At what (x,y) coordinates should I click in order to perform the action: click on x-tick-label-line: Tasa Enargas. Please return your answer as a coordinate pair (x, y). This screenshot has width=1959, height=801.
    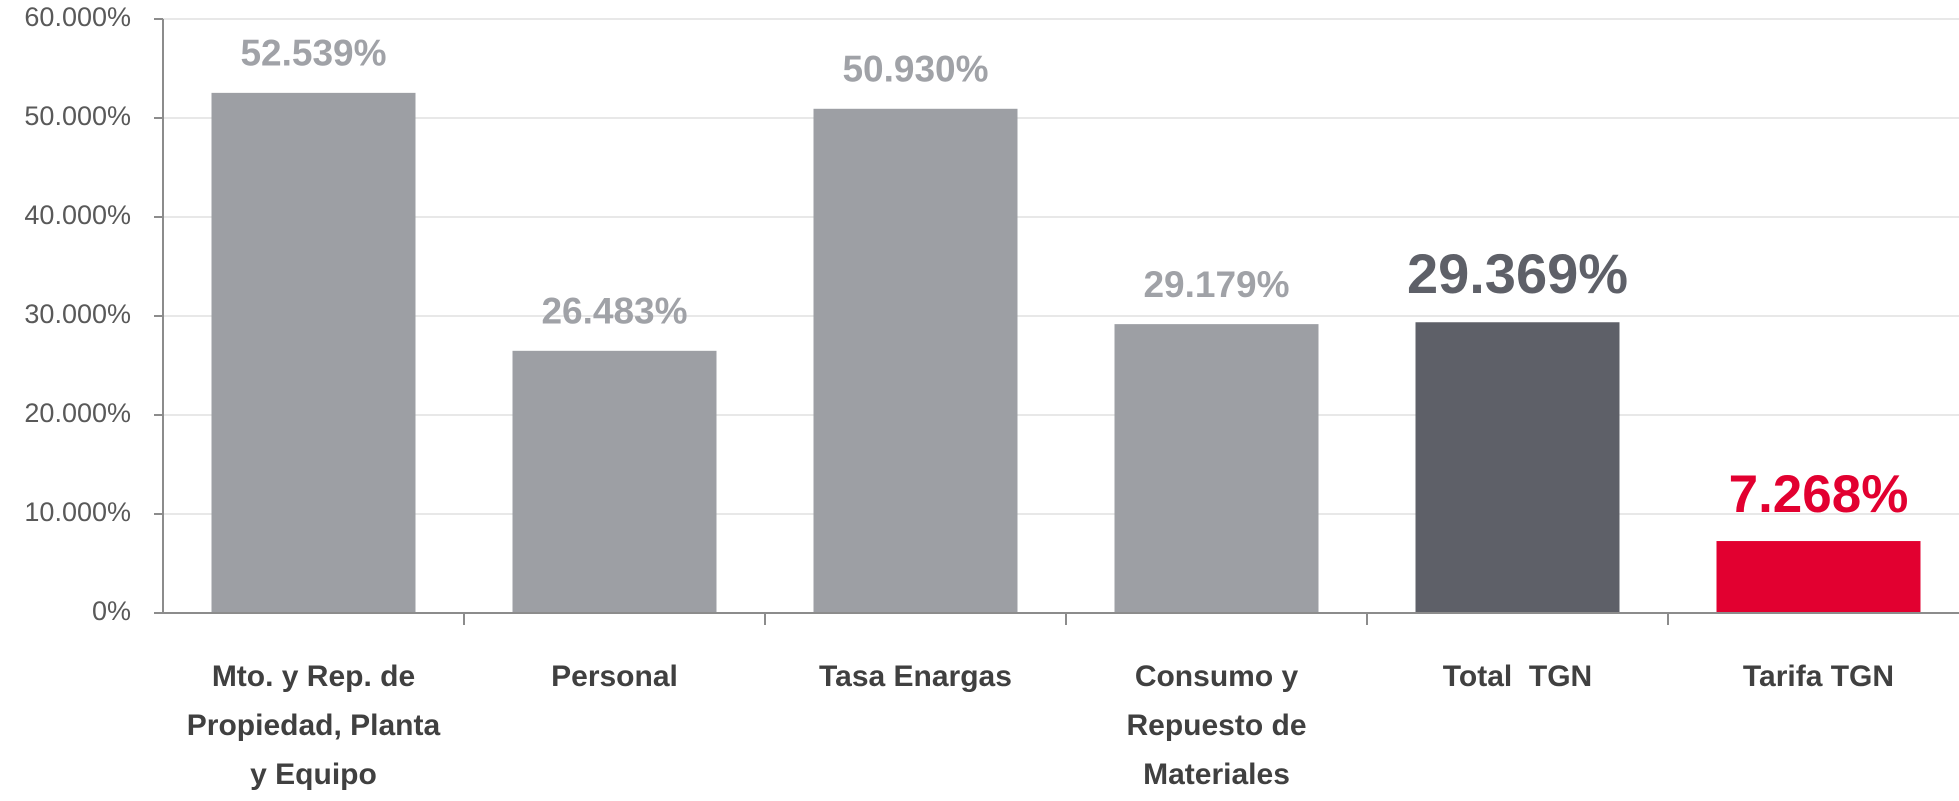
    Looking at the image, I should click on (915, 676).